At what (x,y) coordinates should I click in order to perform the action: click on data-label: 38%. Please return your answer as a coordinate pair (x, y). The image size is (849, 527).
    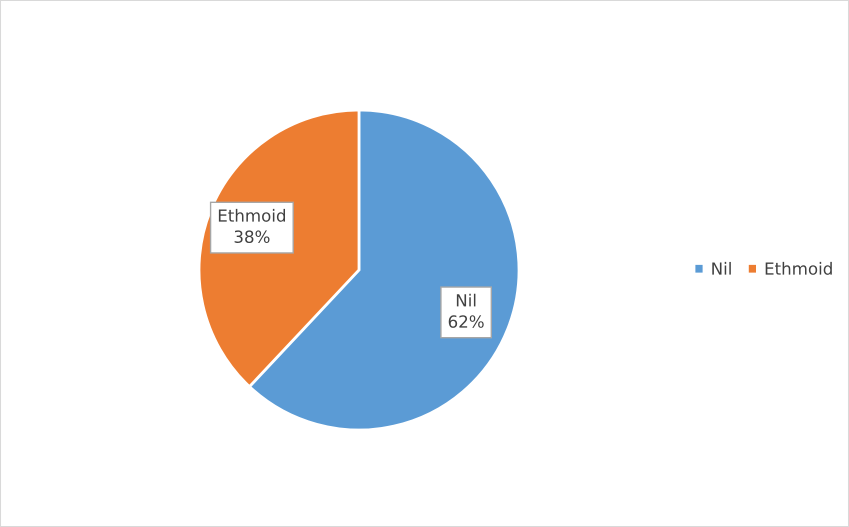
    Looking at the image, I should click on (252, 237).